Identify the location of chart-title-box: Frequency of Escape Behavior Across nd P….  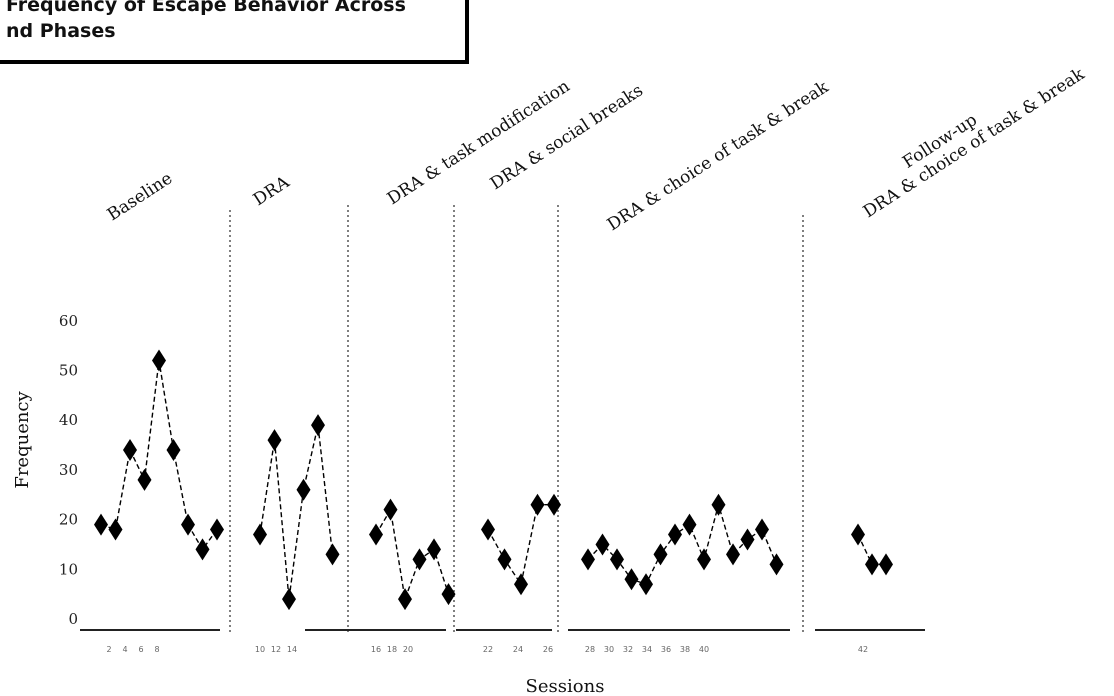
(234, 32).